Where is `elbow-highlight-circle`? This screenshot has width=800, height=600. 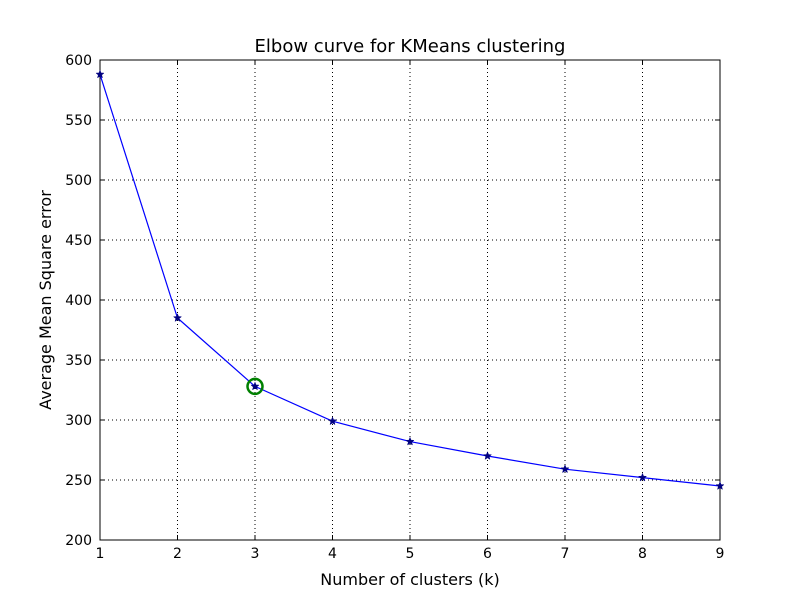
elbow-highlight-circle is located at coordinates (255, 386).